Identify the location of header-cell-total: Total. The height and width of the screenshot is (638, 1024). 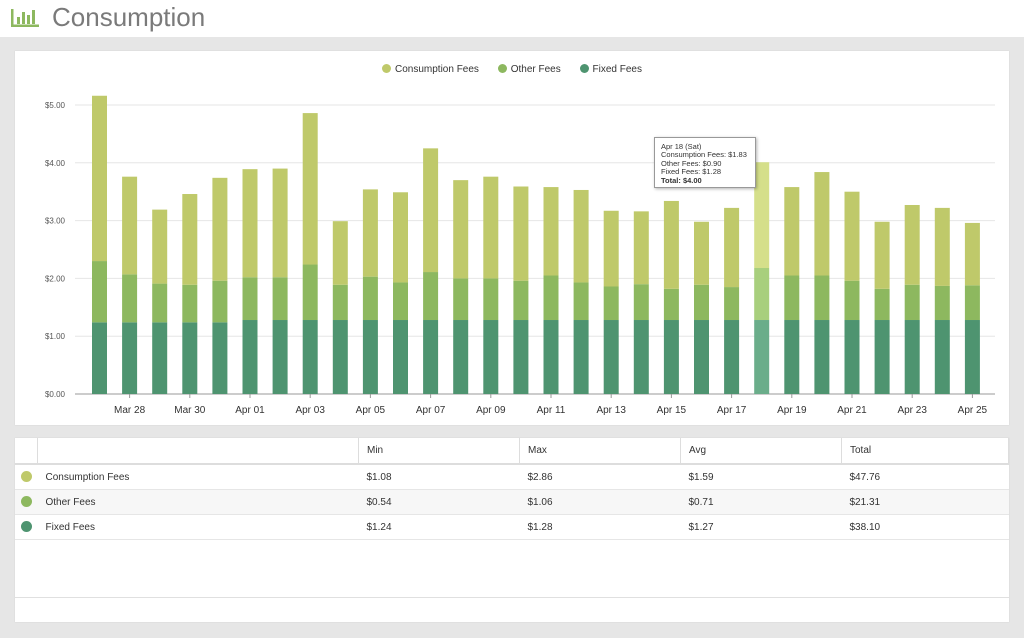
(925, 451).